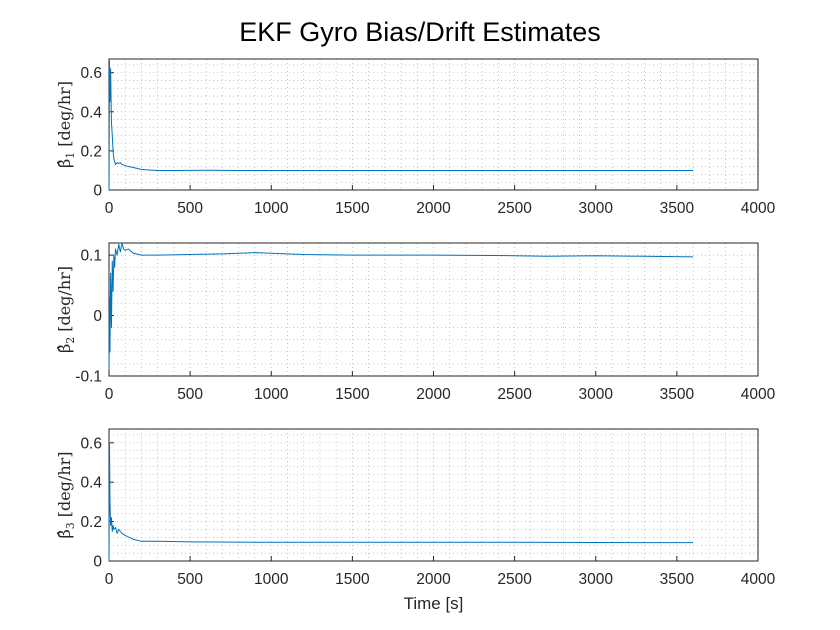 This screenshot has height=630, width=840. What do you see at coordinates (70, 155) in the screenshot?
I see `y-label-subscript: 1` at bounding box center [70, 155].